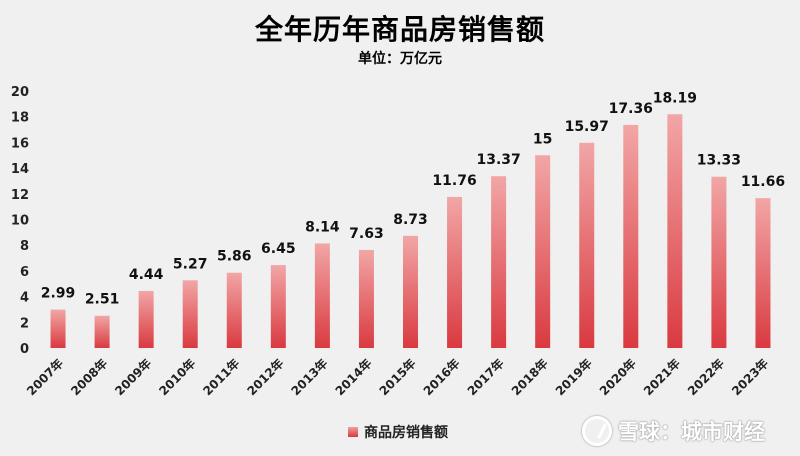 This screenshot has height=456, width=800. What do you see at coordinates (309, 377) in the screenshot?
I see `x-tick-label: 2013年` at bounding box center [309, 377].